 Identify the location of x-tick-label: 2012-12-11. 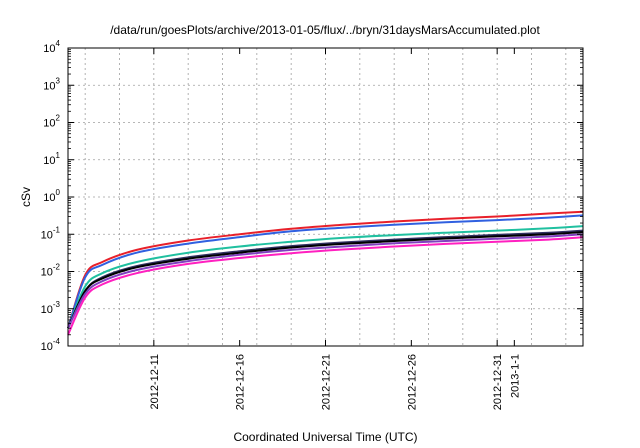
(155, 381).